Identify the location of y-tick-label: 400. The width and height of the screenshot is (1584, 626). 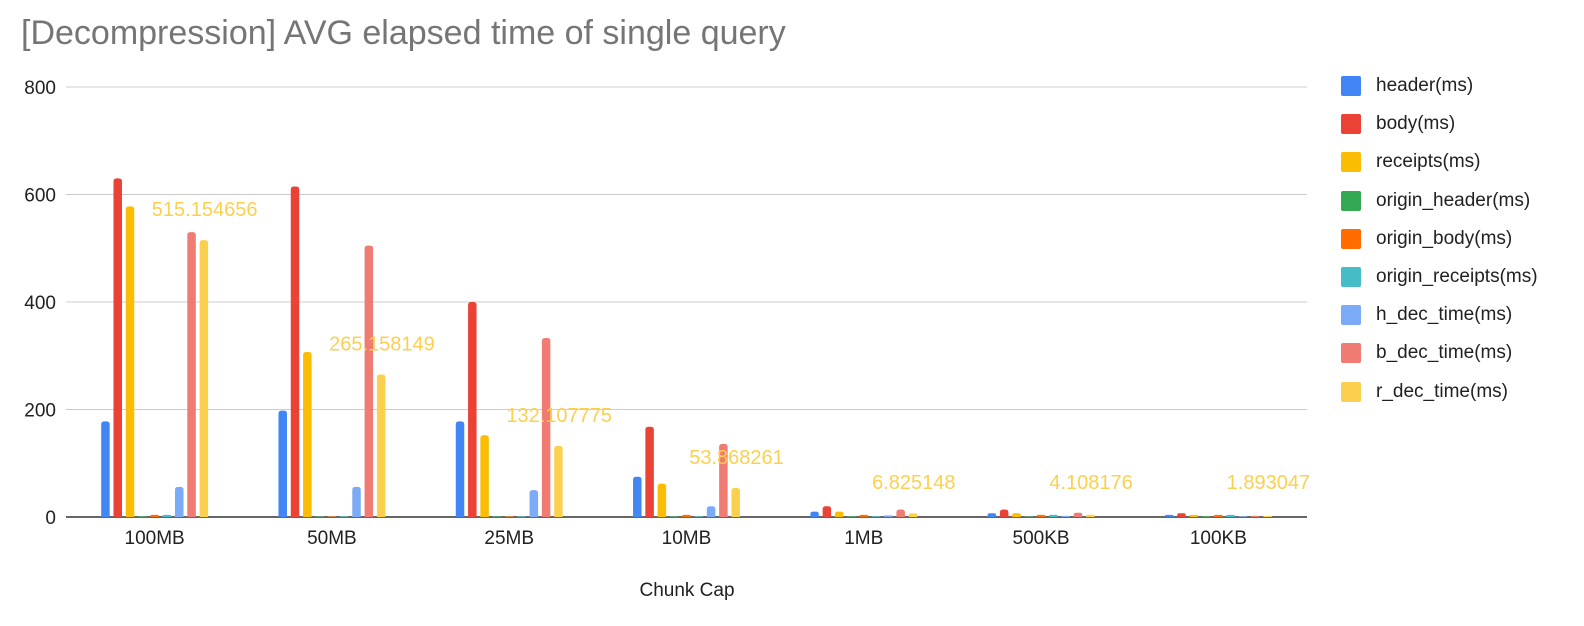
(40, 303).